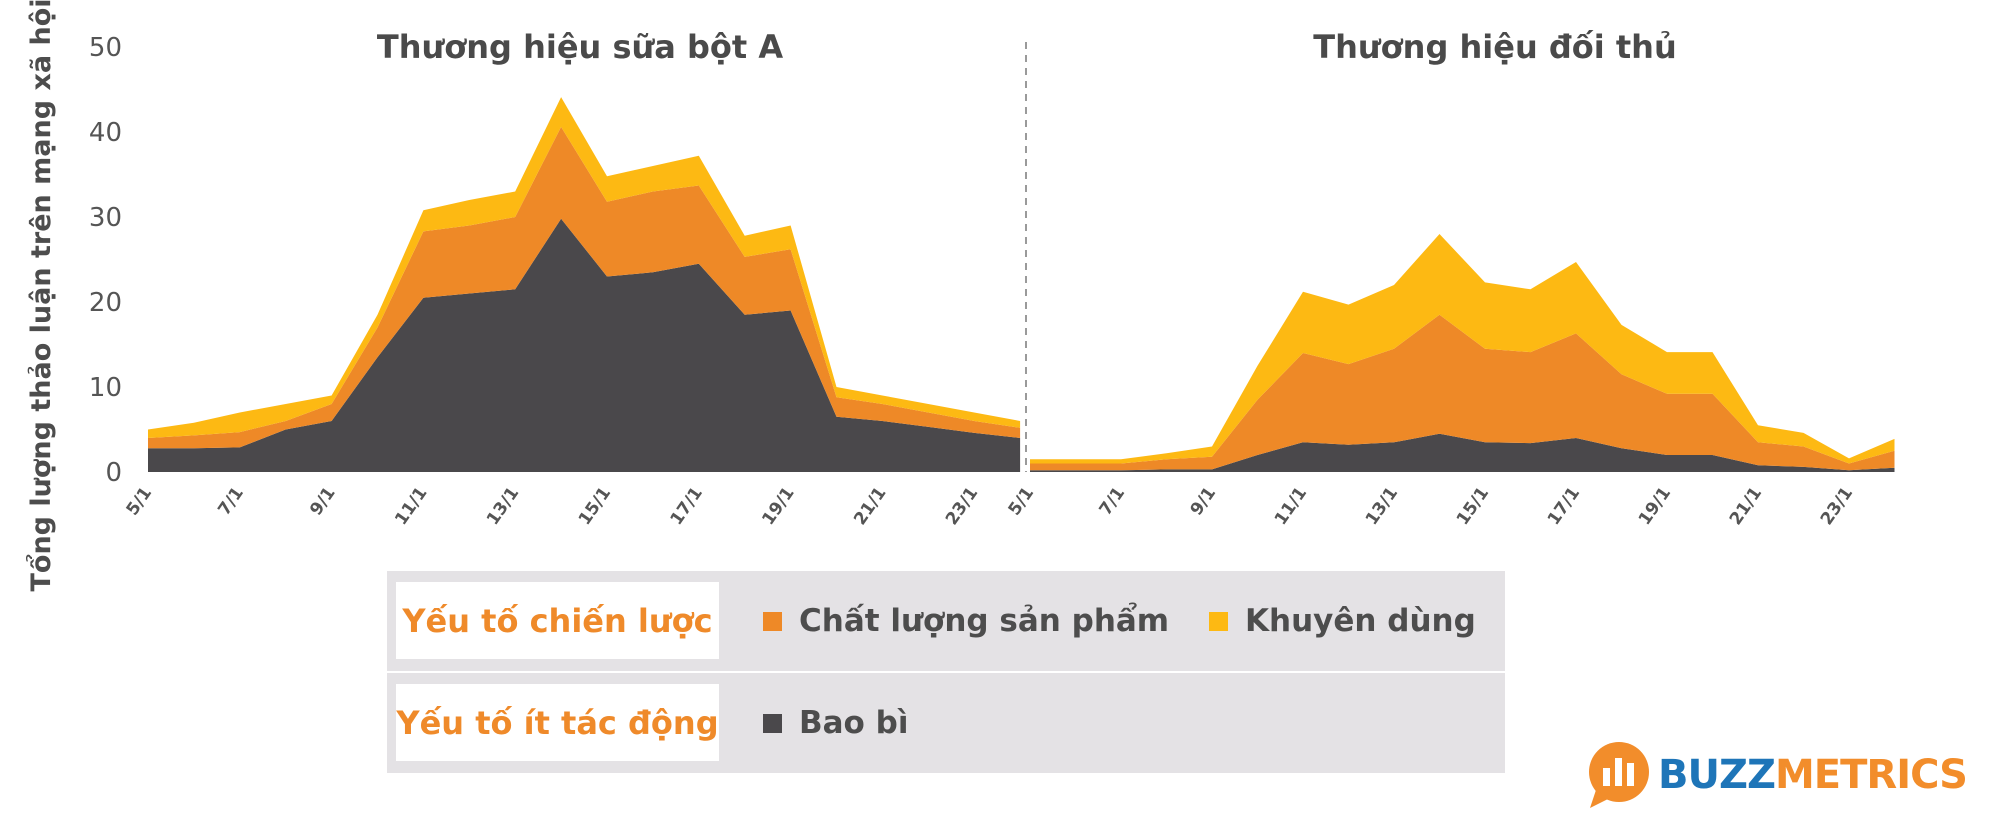 The width and height of the screenshot is (1999, 832). Describe the element at coordinates (772, 723) in the screenshot. I see `legend-swatch-packaging` at that location.